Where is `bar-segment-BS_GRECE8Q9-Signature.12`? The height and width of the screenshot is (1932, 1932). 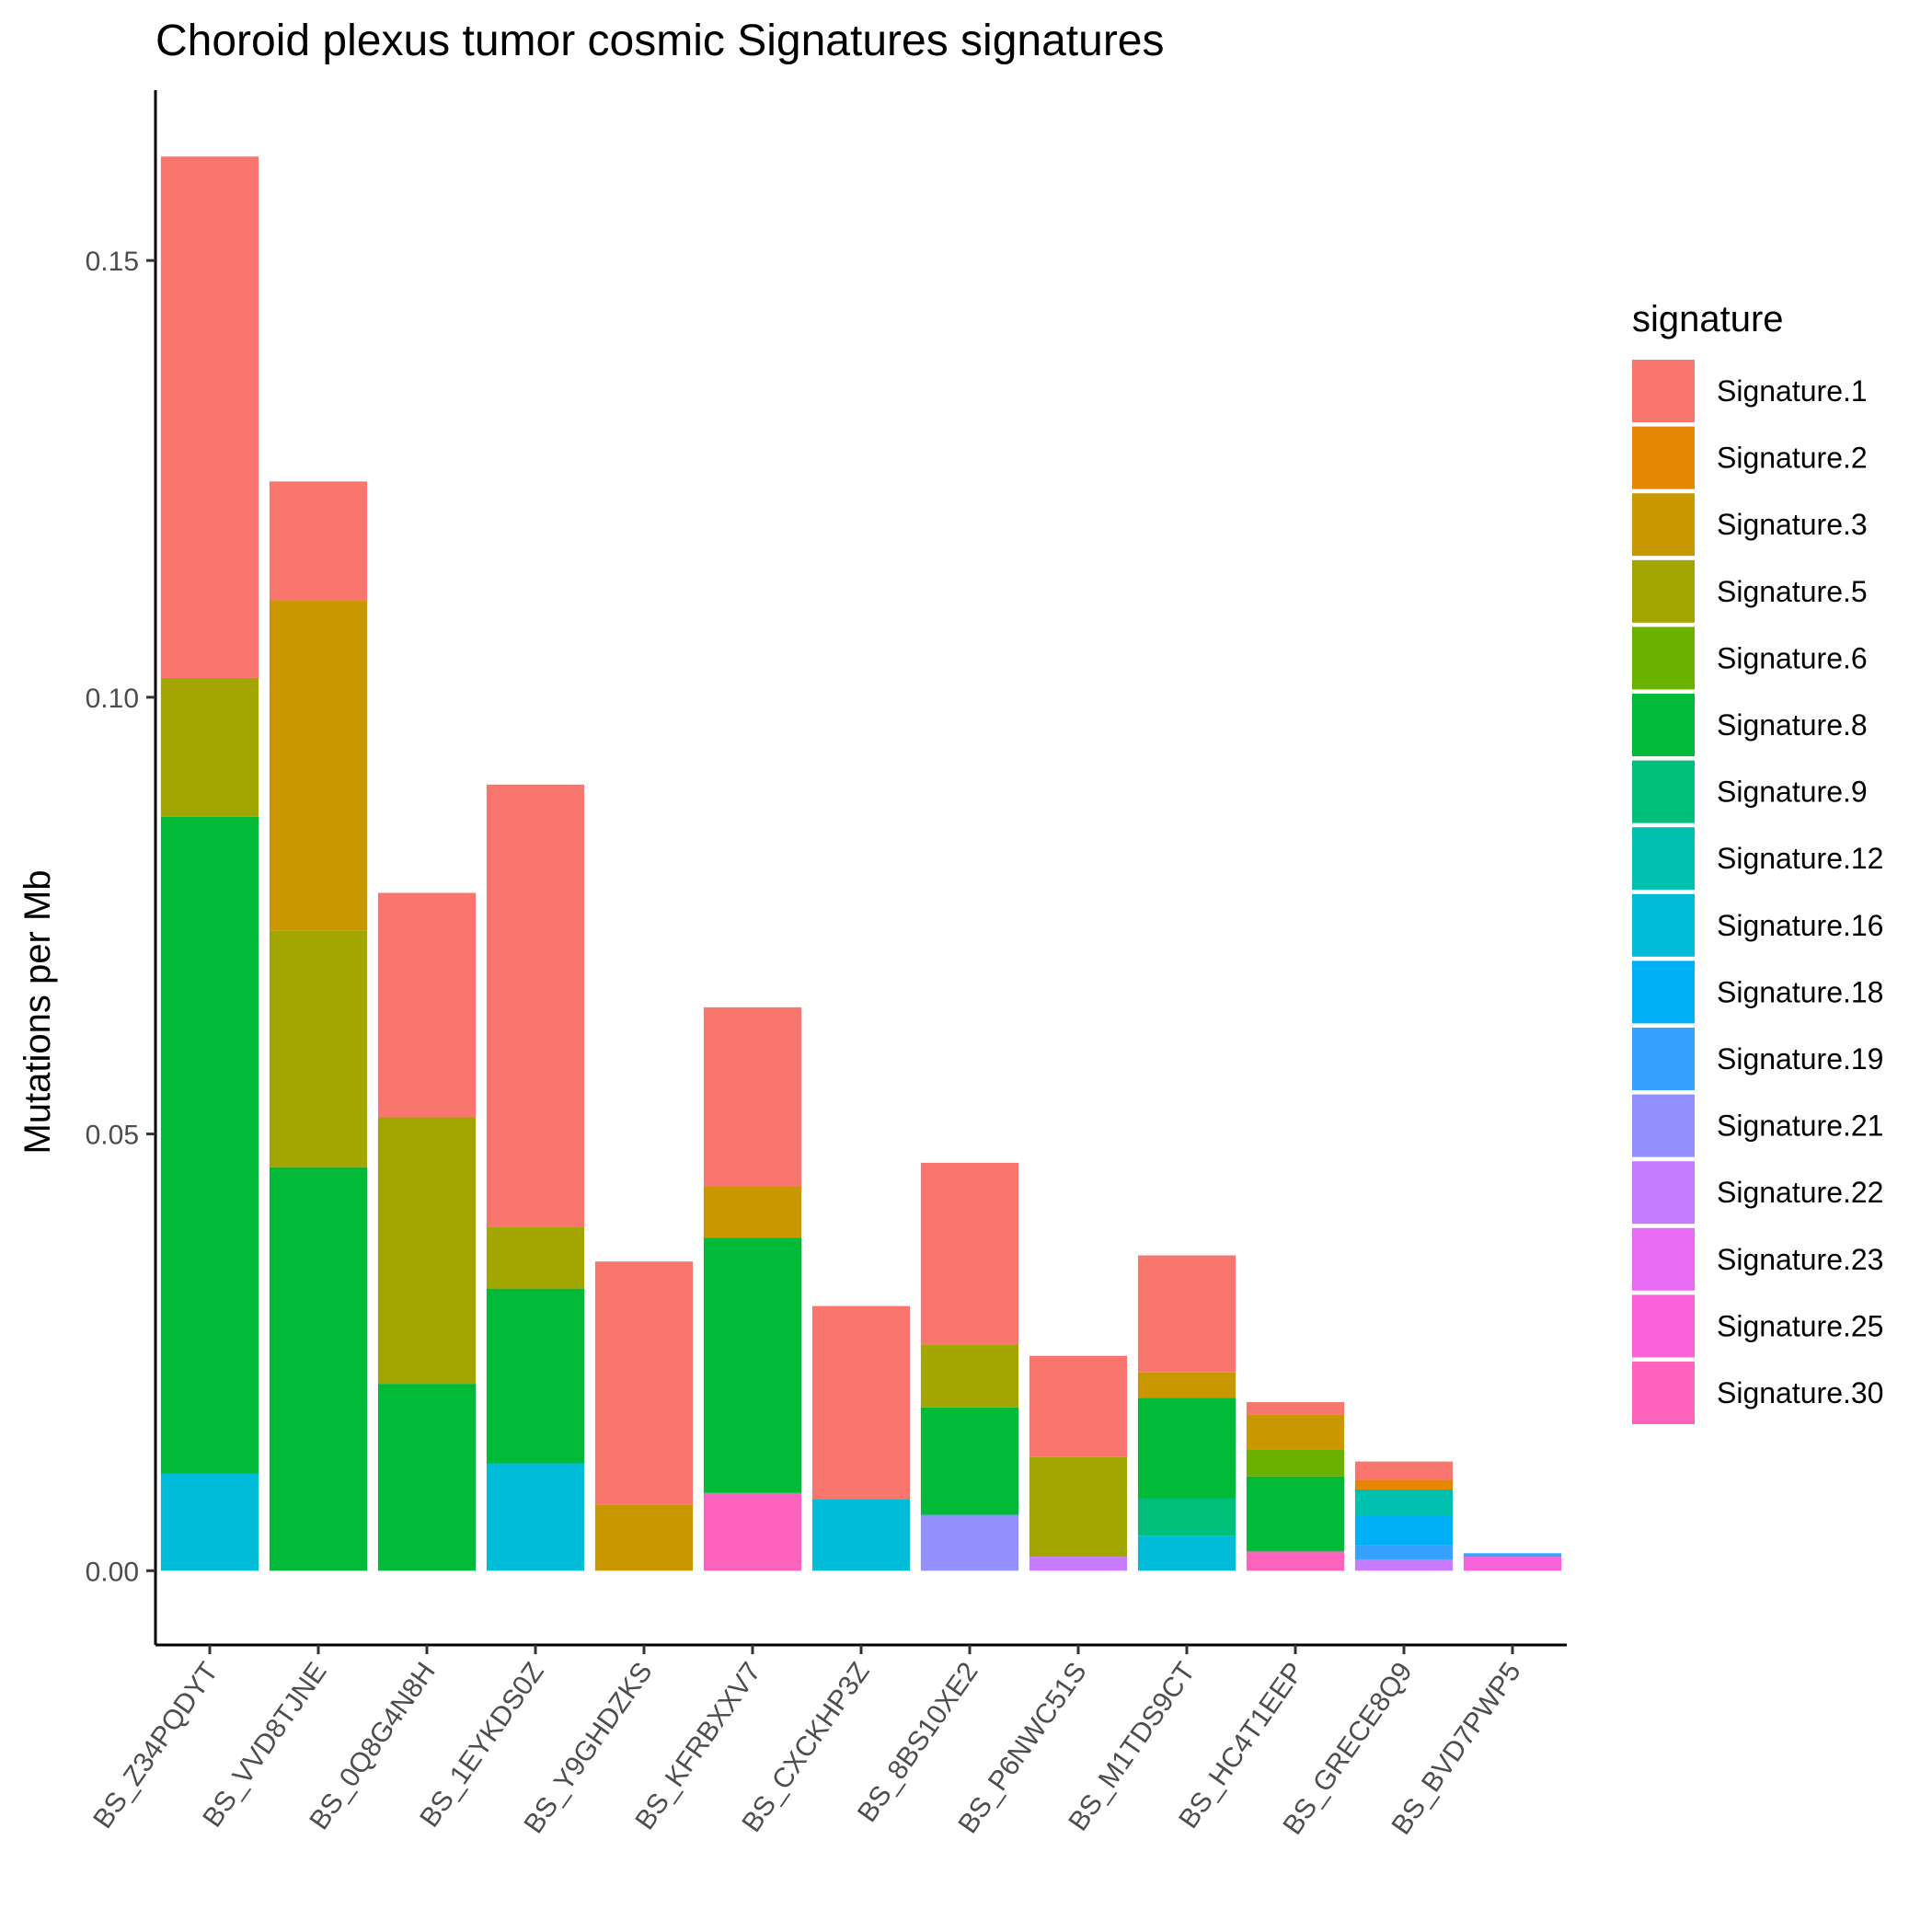
bar-segment-BS_GRECE8Q9-Signature.12 is located at coordinates (1404, 1502).